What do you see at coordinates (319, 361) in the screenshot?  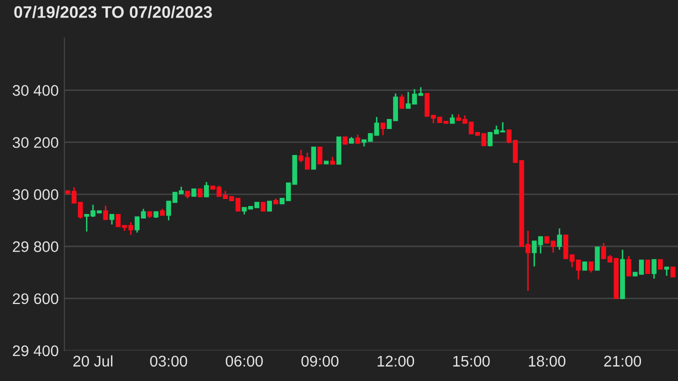 I see `x-tick-label: 09:00` at bounding box center [319, 361].